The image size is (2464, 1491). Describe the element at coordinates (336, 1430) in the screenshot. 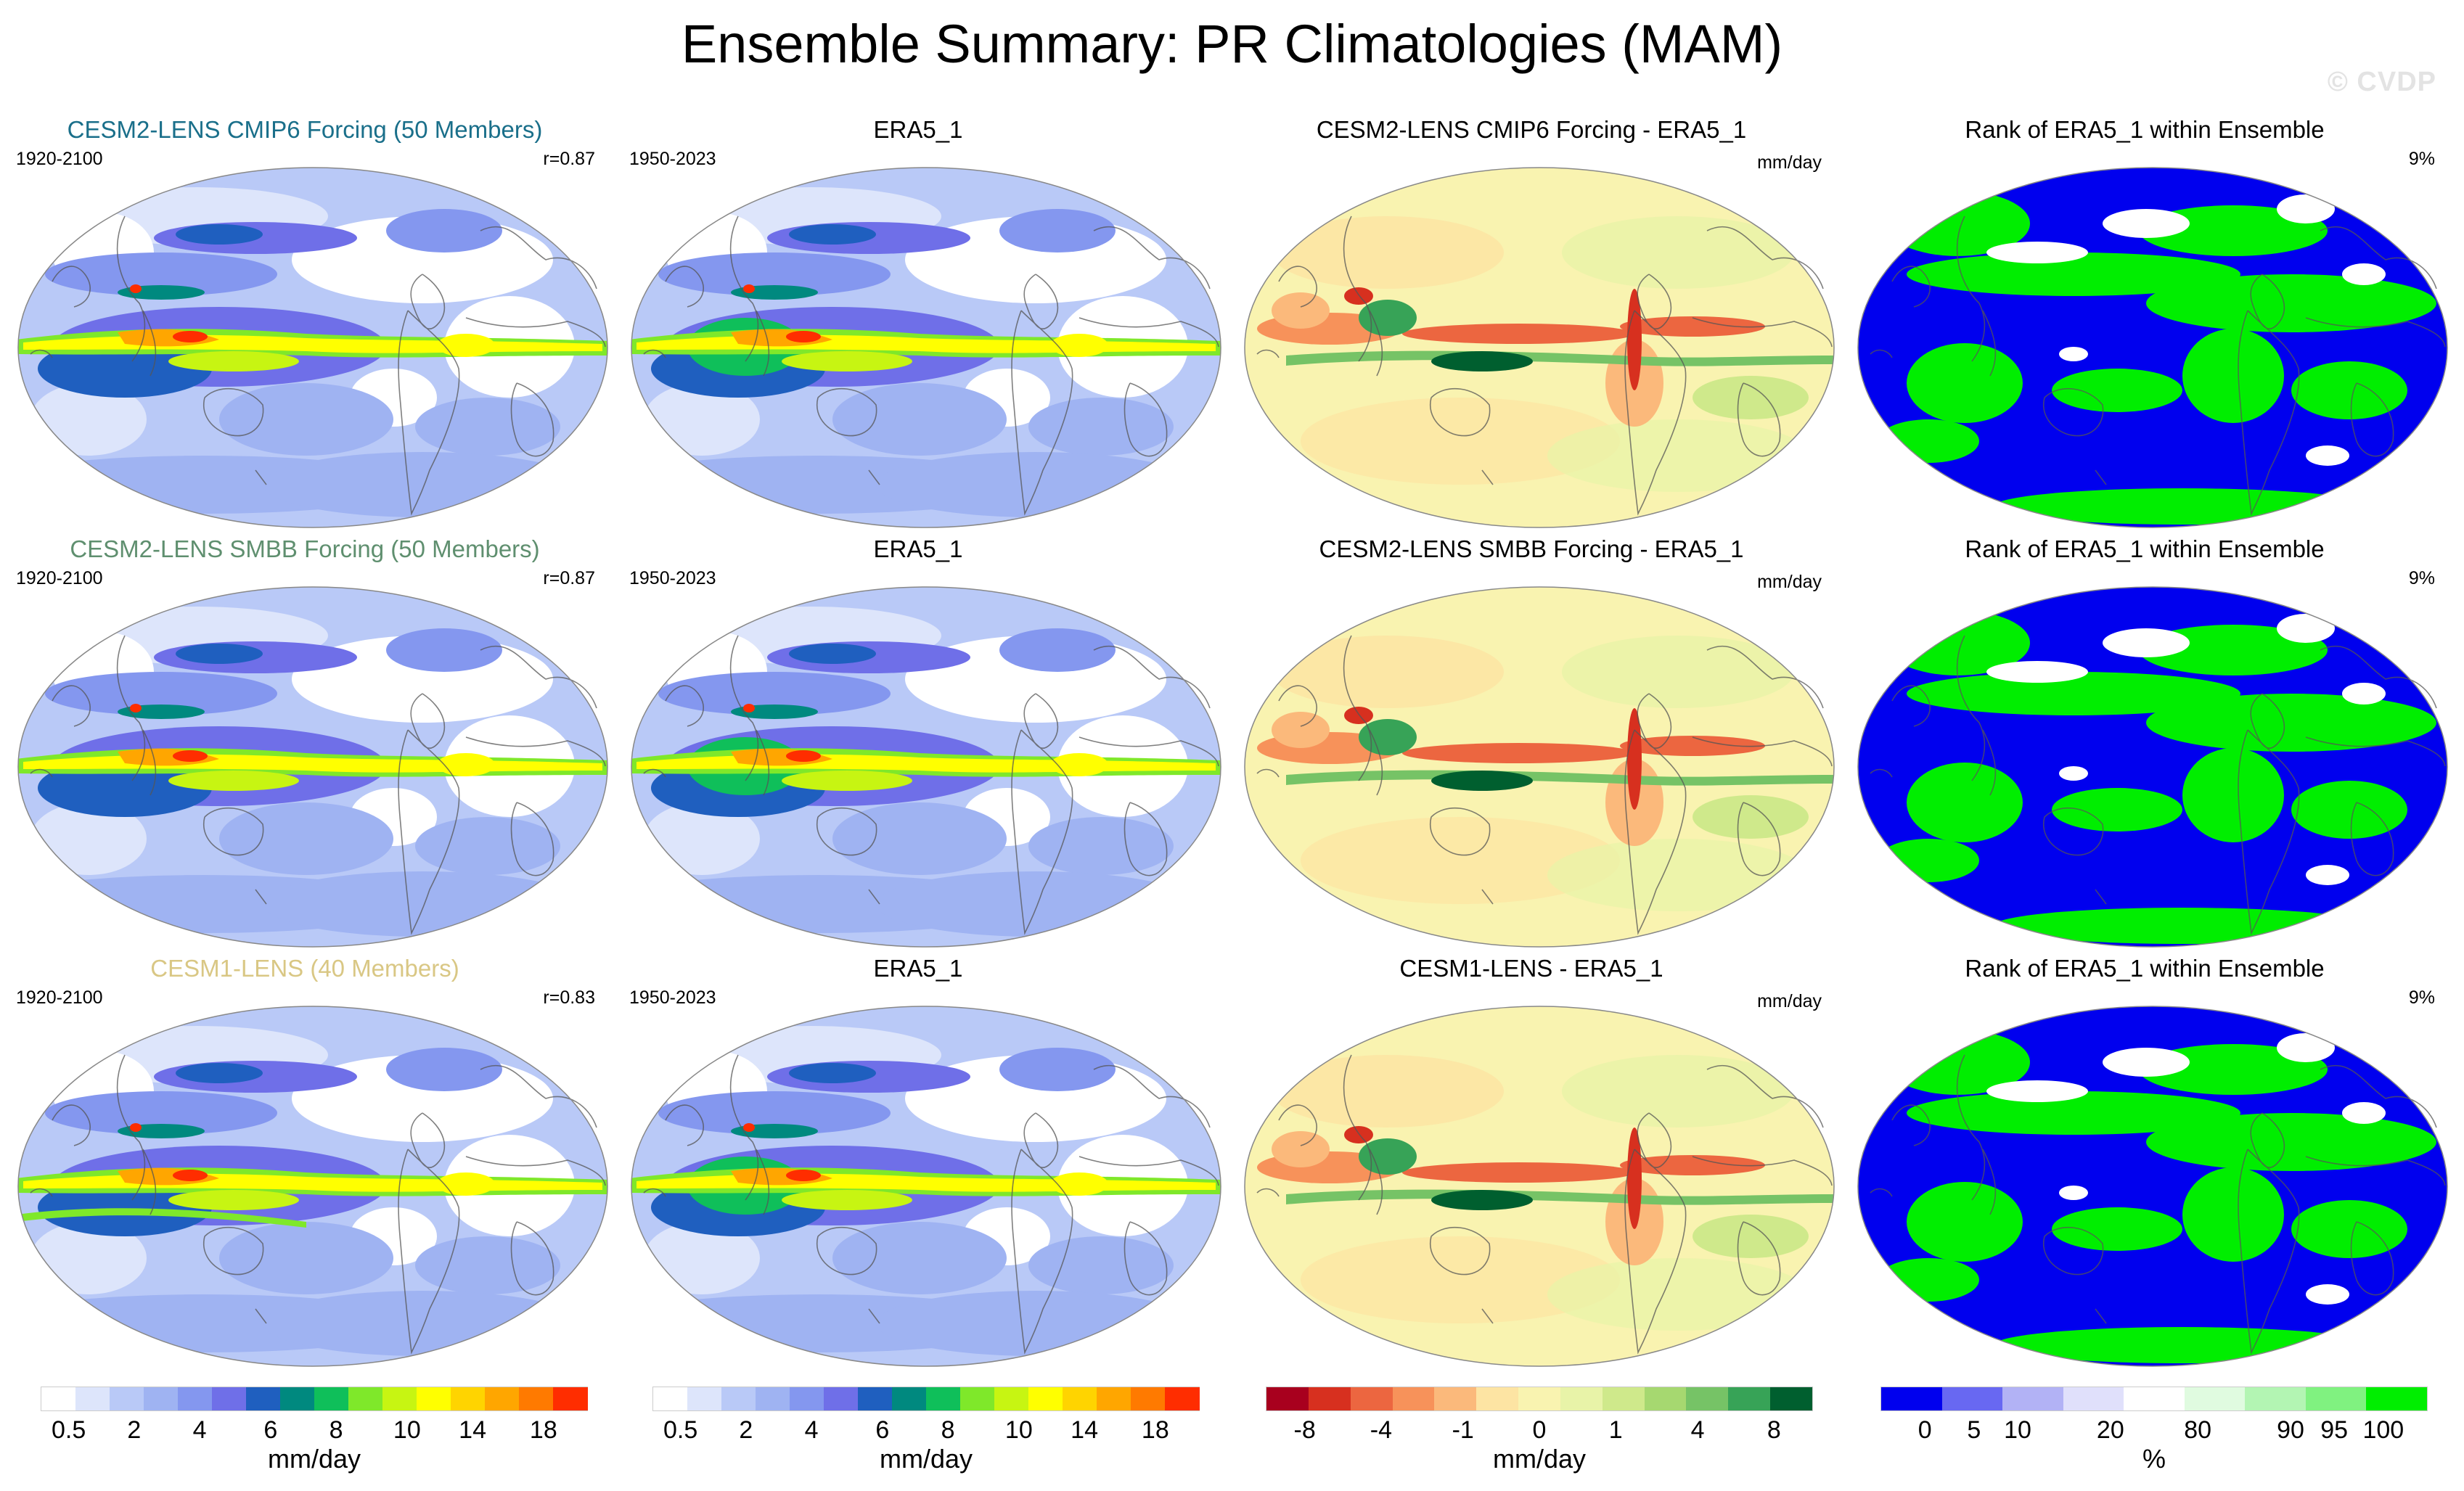

I see `colorbar-tick-label: 8` at that location.